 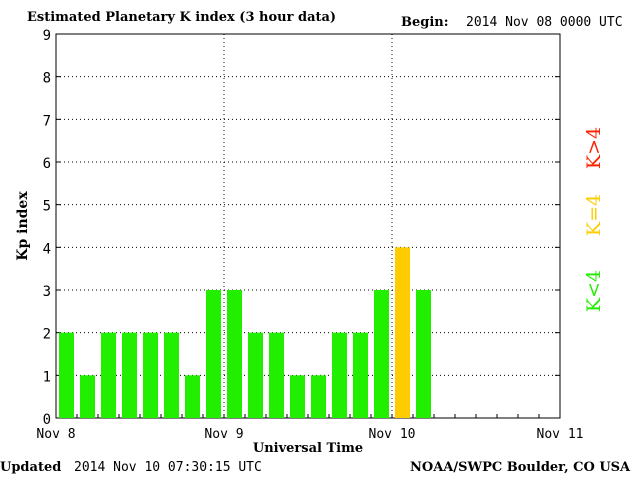 What do you see at coordinates (594, 148) in the screenshot?
I see `legend-k-greater-4: K>4` at bounding box center [594, 148].